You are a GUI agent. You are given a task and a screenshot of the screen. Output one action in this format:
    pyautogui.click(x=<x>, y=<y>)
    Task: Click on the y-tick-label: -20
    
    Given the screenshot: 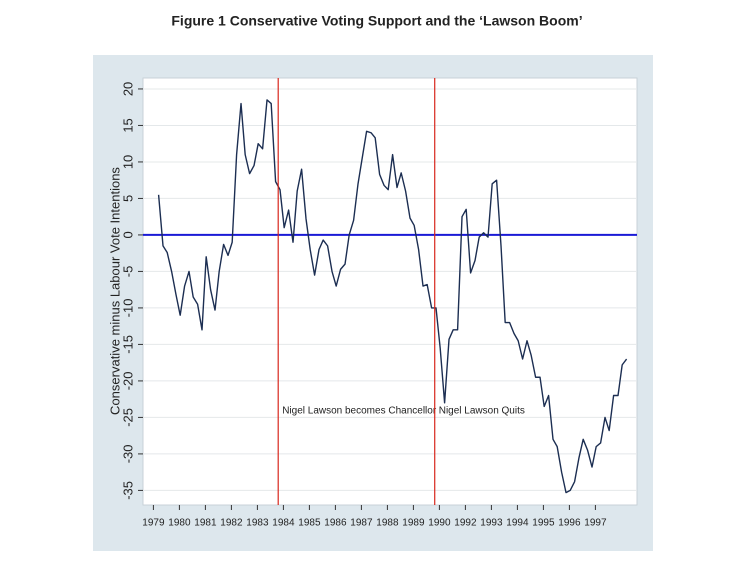 What is the action you would take?
    pyautogui.click(x=127, y=381)
    